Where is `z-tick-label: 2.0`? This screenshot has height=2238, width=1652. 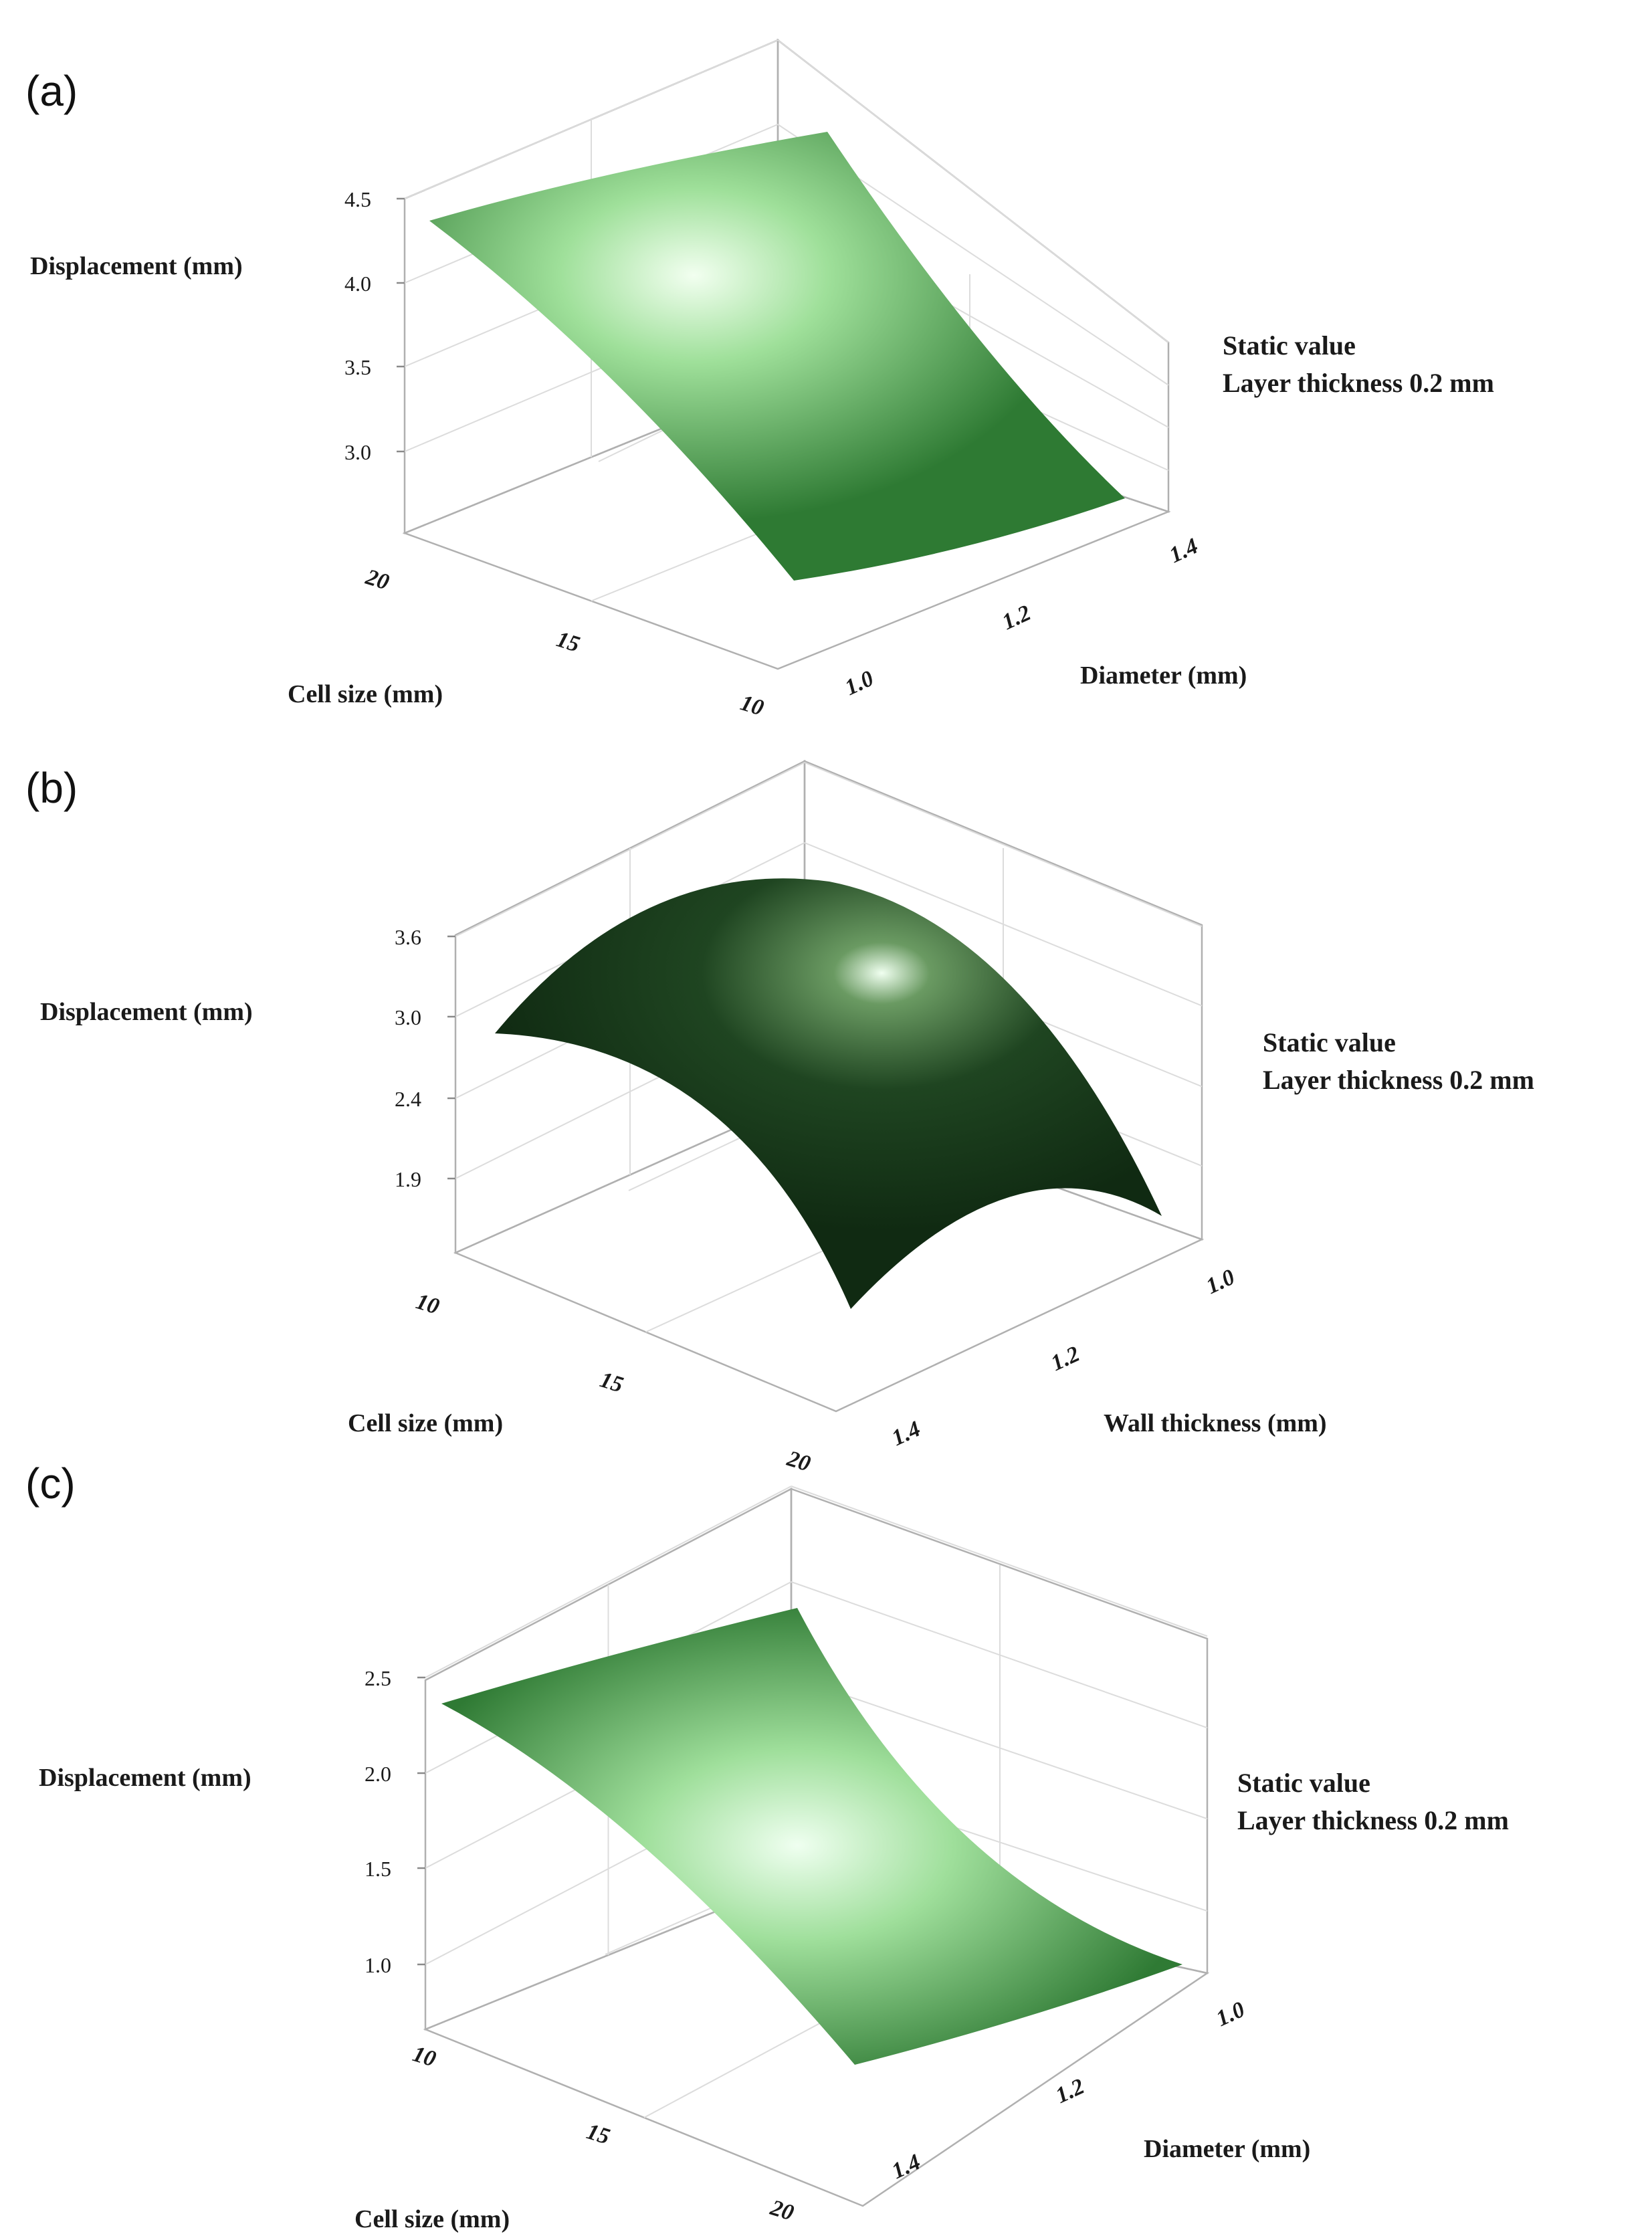
z-tick-label: 2.0 is located at coordinates (378, 1774).